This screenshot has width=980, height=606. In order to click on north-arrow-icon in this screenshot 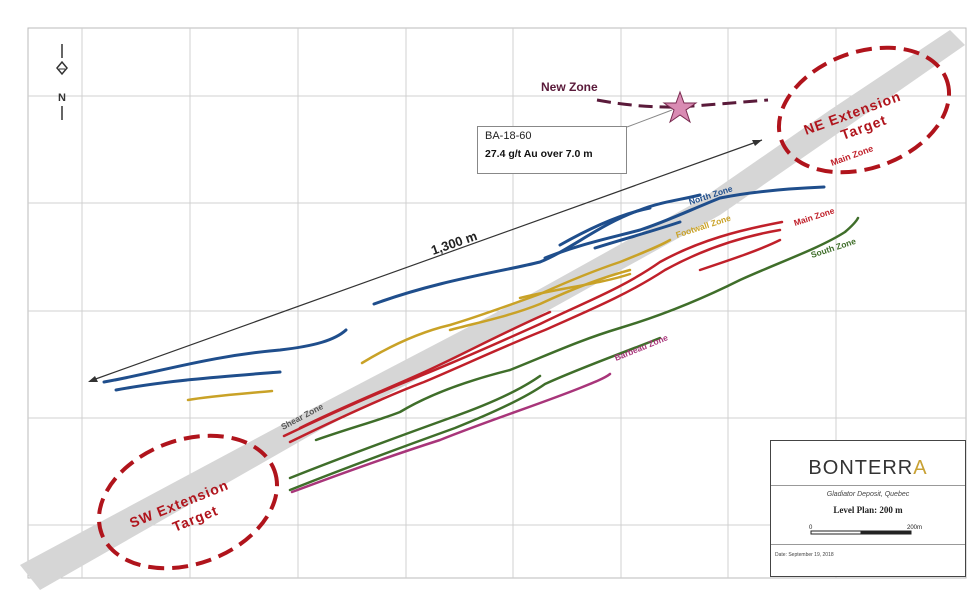, I will do `click(62, 82)`.